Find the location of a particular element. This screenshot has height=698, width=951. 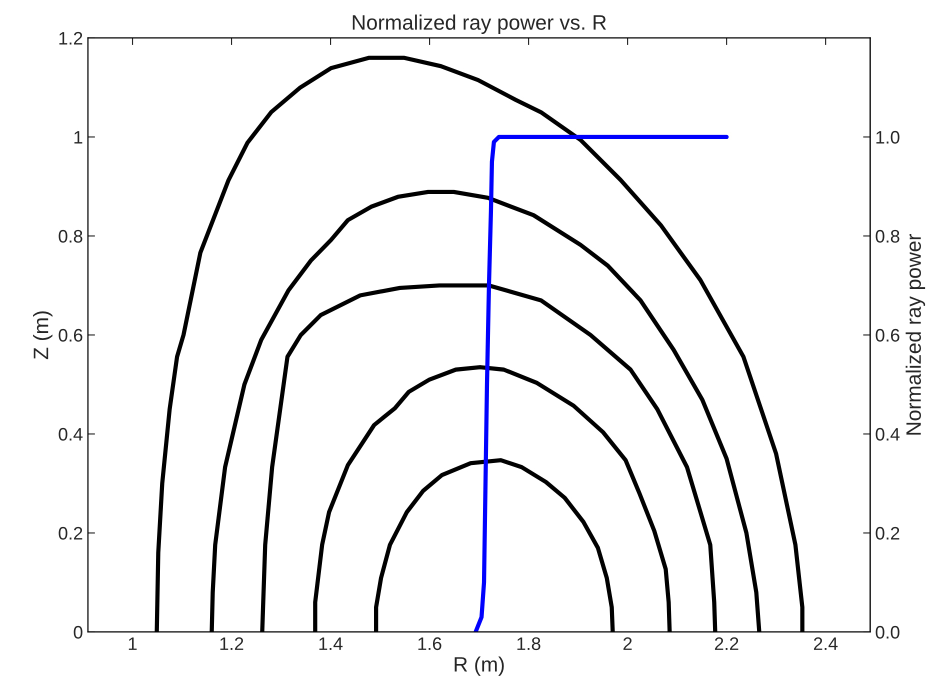

y-tick-label: 1.2 is located at coordinates (70, 38).